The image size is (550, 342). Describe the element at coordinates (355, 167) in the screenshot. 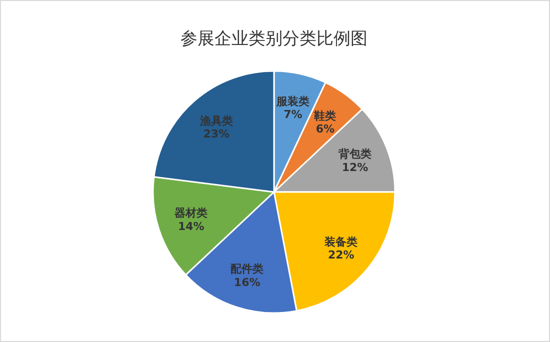

I see `data-label: 12%` at that location.